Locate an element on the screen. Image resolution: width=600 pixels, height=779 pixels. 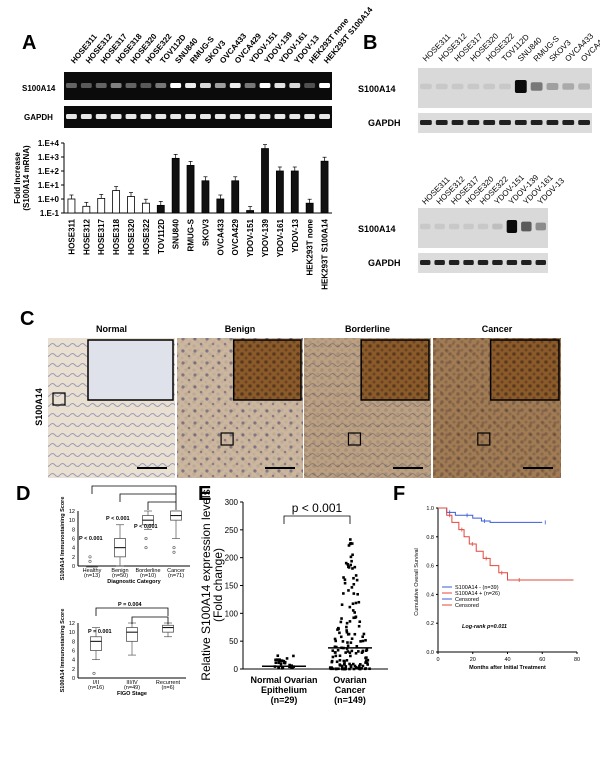
box-category-label: Healthy (n=13) is located at coordinates (92, 573).